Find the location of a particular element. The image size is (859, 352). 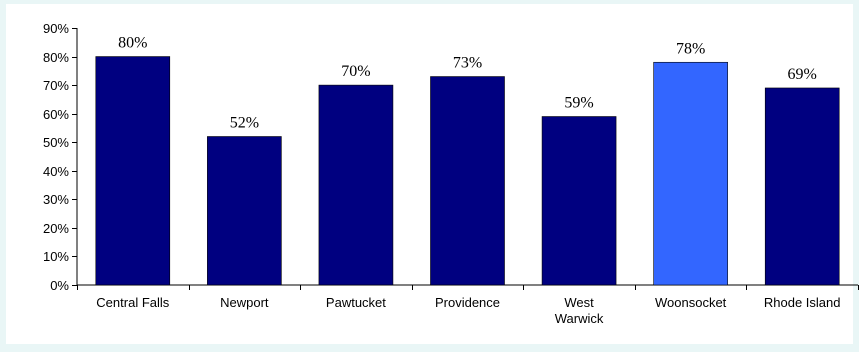

category-label-line: West is located at coordinates (579, 302).